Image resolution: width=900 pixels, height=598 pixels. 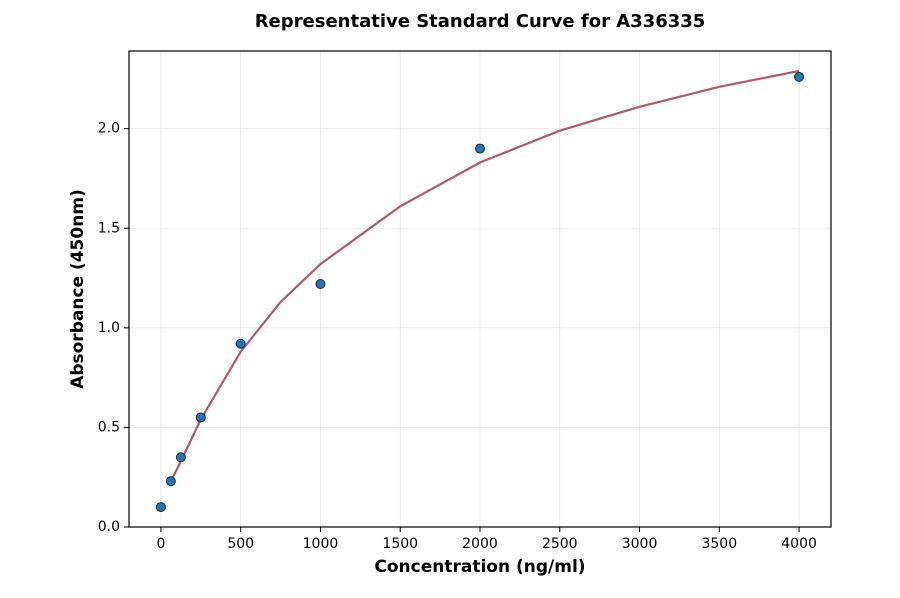 I want to click on x-tick-label: 1500, so click(x=400, y=544).